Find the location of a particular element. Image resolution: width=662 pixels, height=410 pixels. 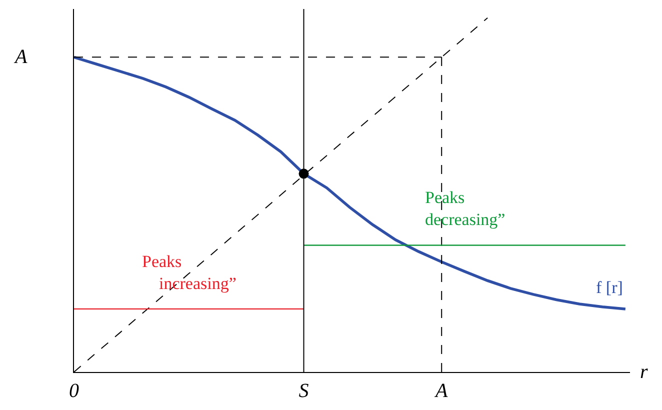

series-label: Peaks increasing” is located at coordinates (189, 273).